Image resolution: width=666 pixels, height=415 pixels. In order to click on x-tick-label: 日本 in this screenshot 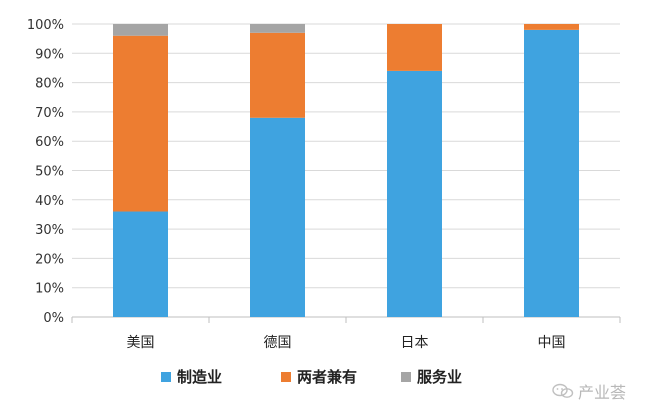, I will do `click(415, 343)`.